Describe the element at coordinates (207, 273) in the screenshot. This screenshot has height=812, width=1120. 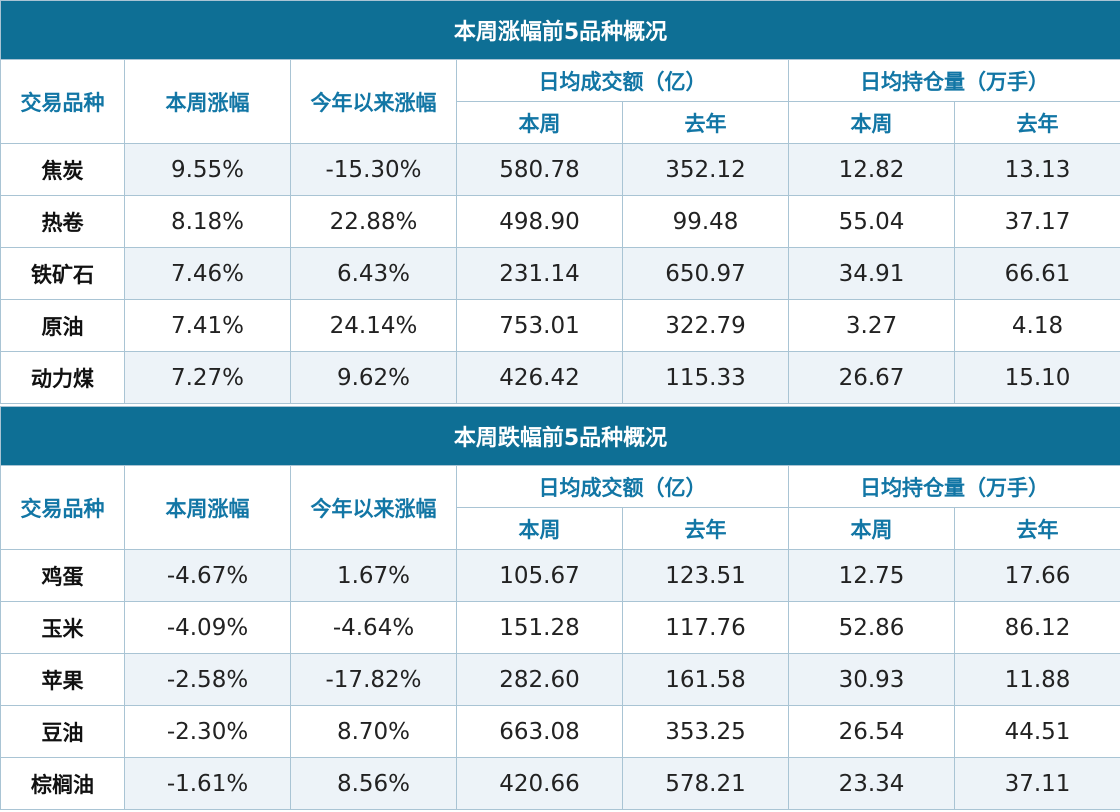
I see `cell-week-change: 7.46%` at that location.